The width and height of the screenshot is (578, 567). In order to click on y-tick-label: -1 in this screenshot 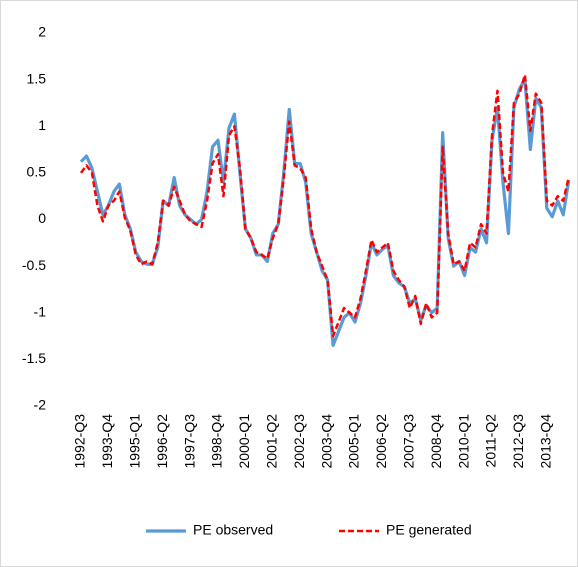, I will do `click(40, 311)`.